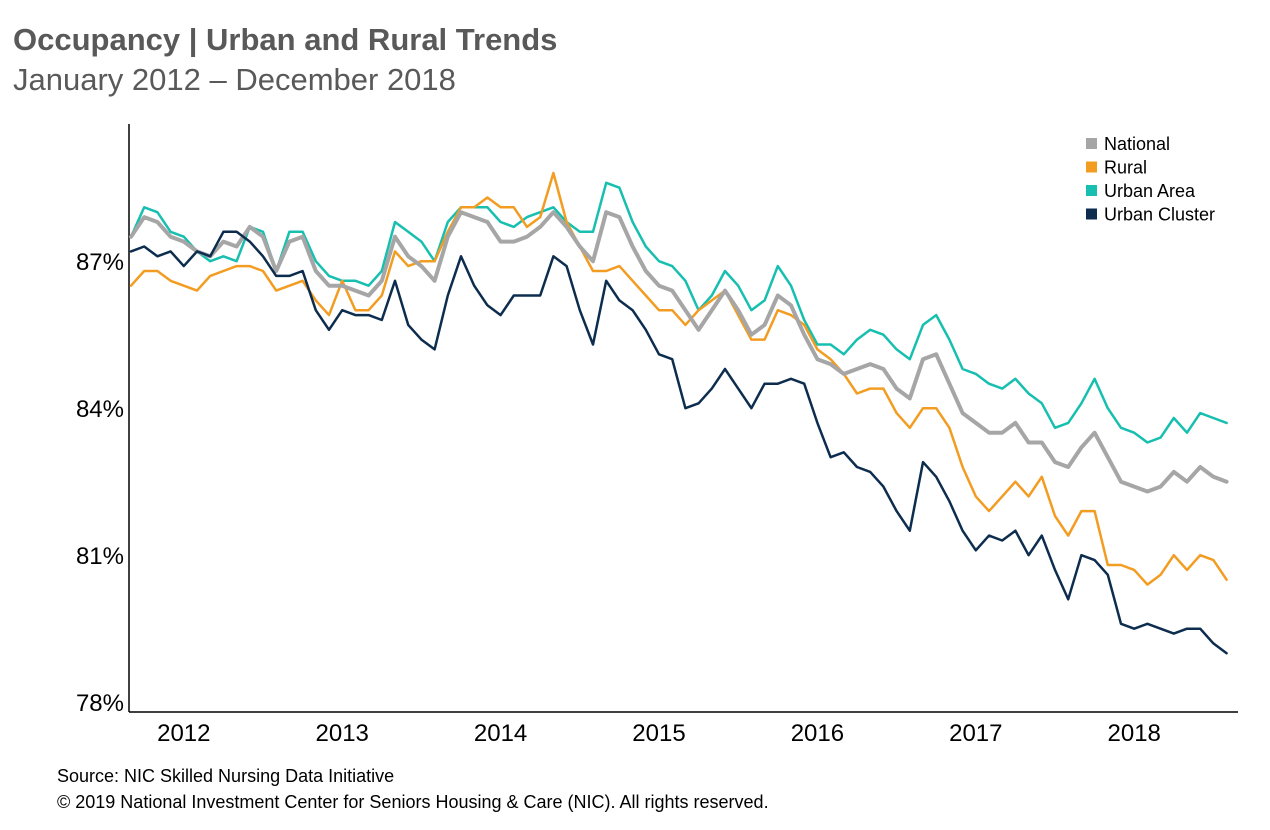 The width and height of the screenshot is (1270, 830). I want to click on y-tick-label: 84%, so click(100, 409).